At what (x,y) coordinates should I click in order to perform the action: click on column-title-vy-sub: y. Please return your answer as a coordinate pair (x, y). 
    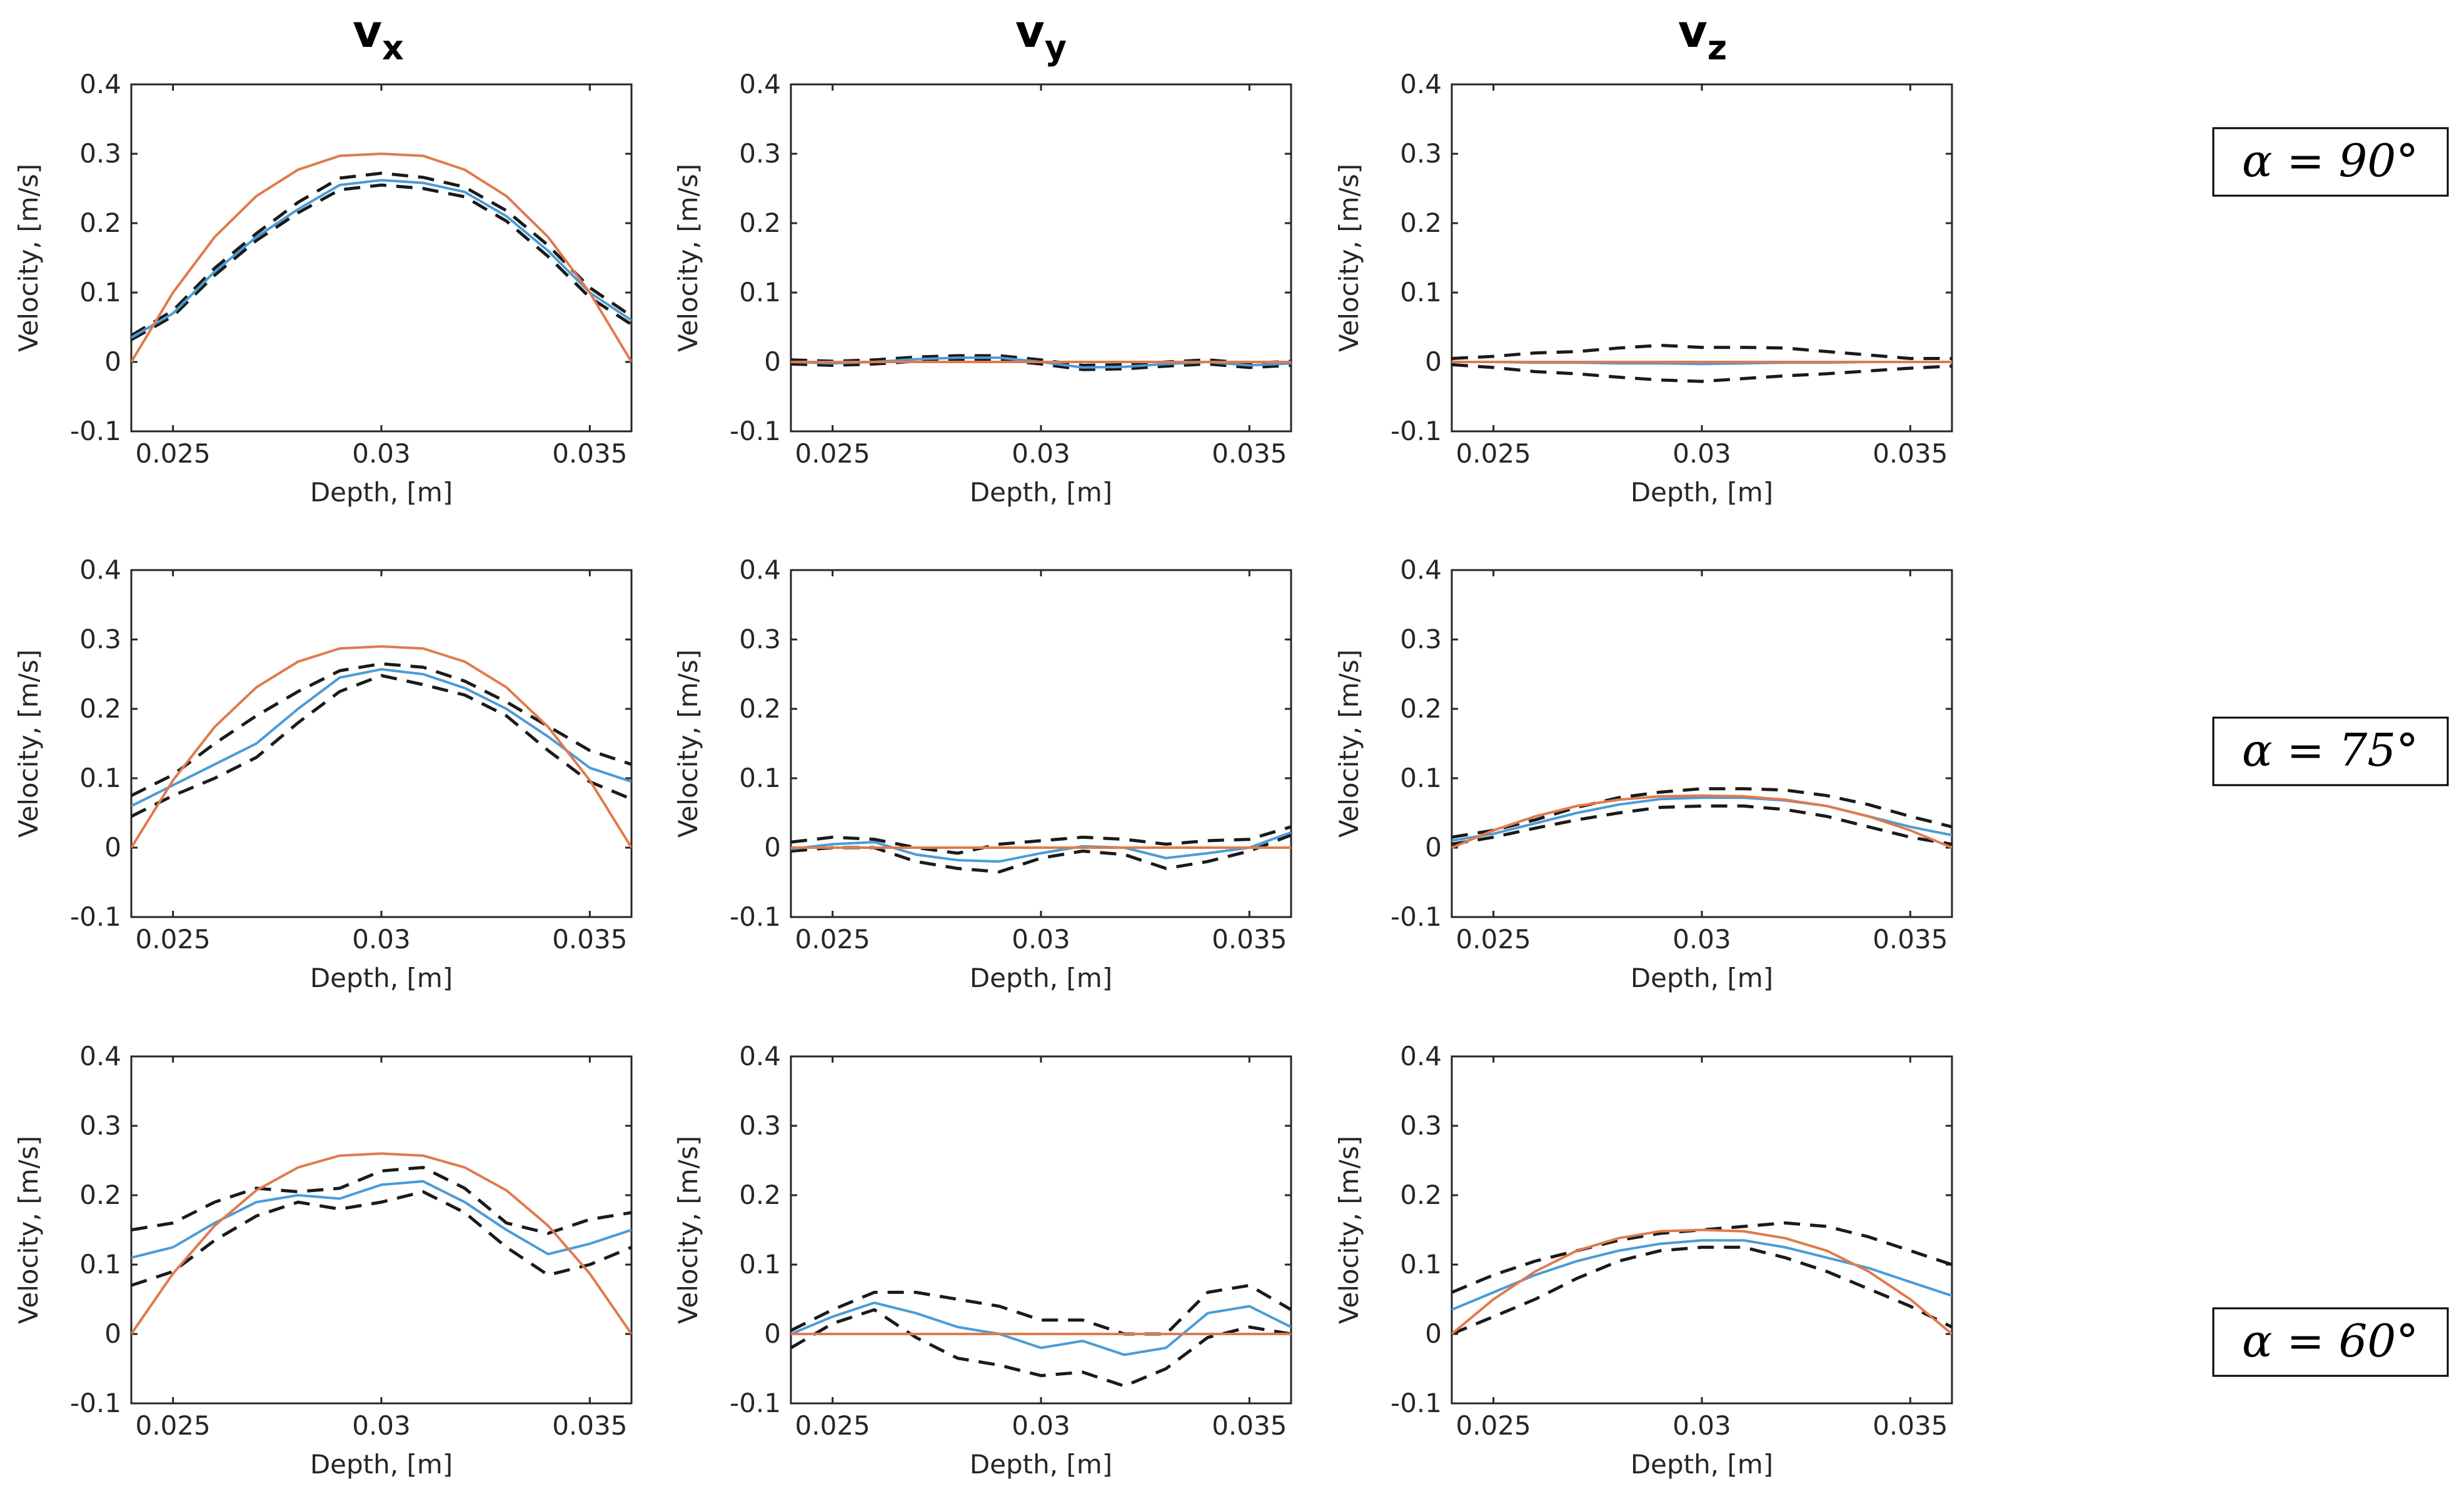
    Looking at the image, I should click on (1056, 48).